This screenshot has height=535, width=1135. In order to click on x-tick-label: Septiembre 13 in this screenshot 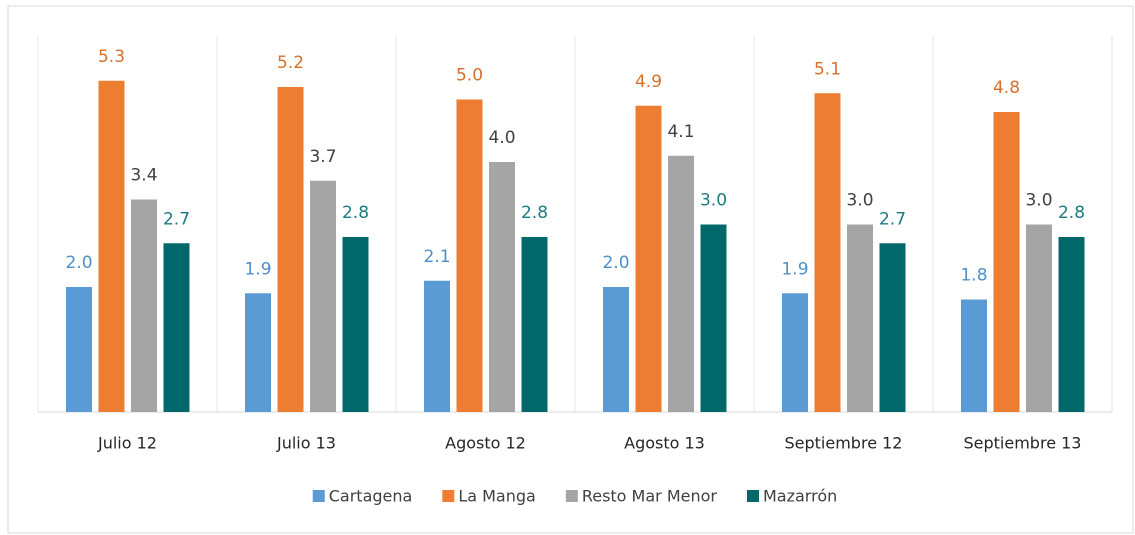, I will do `click(1023, 443)`.